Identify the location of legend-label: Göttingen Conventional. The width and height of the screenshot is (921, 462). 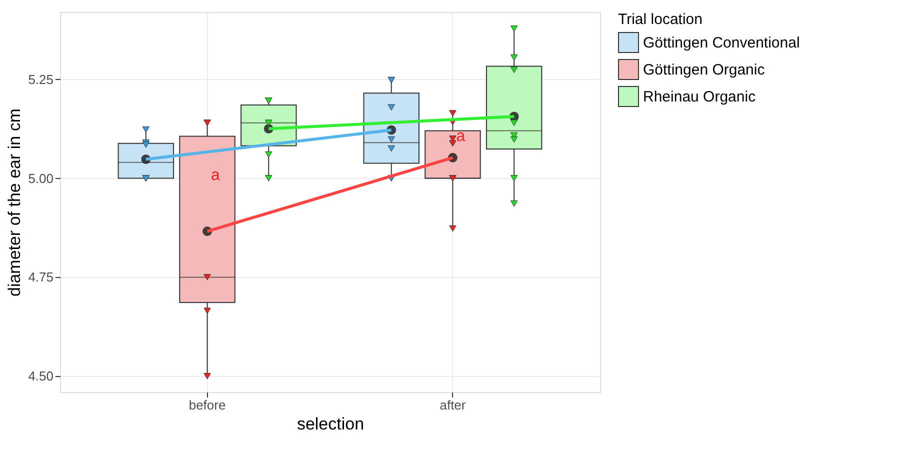
(721, 43).